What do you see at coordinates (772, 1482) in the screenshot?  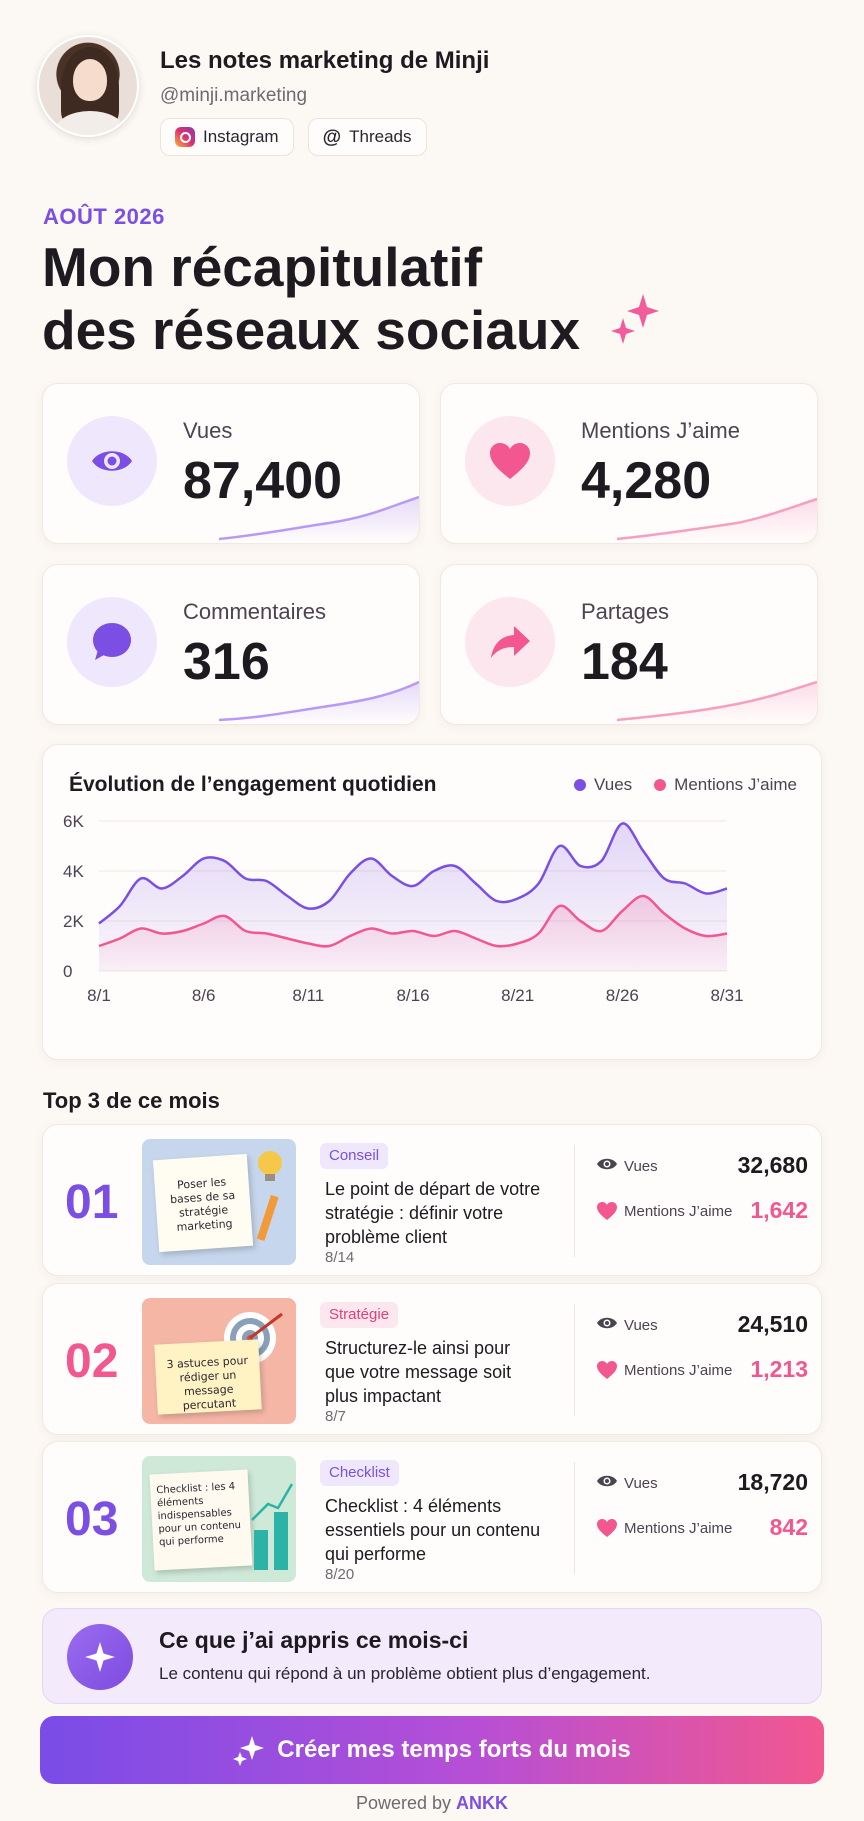 I see `views-value: 18,720` at bounding box center [772, 1482].